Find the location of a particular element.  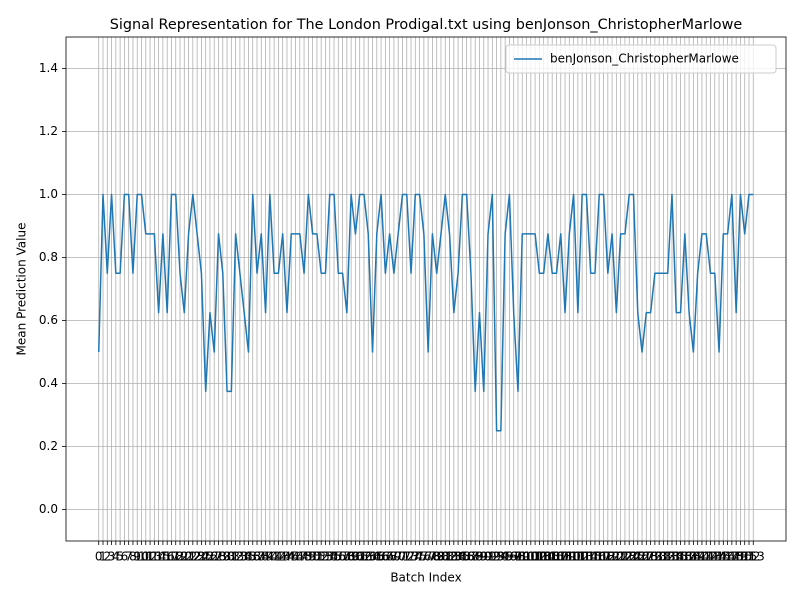

x-tick-label: 105 is located at coordinates (547, 557).